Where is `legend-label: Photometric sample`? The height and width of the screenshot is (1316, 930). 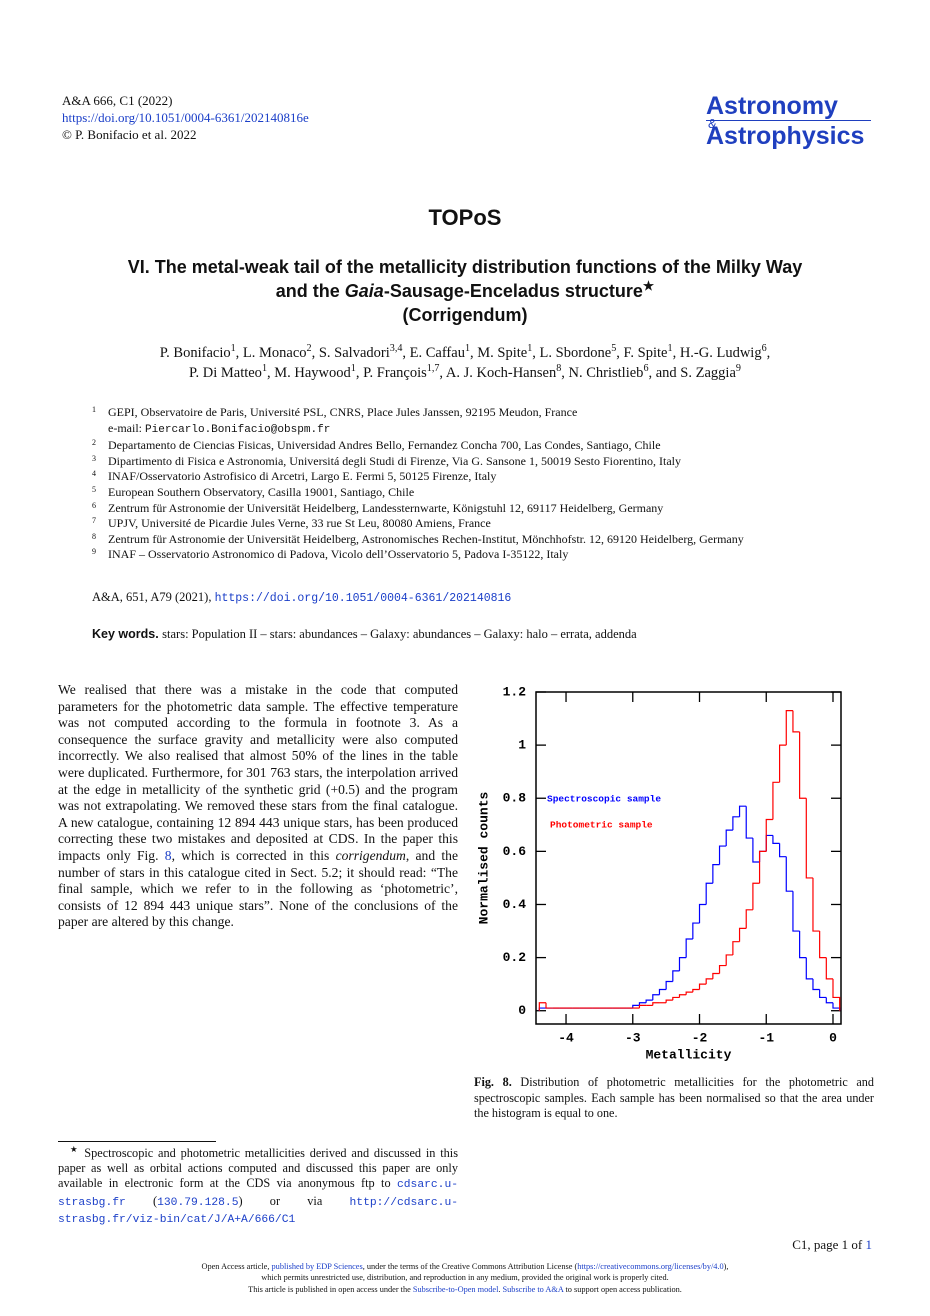 legend-label: Photometric sample is located at coordinates (601, 825).